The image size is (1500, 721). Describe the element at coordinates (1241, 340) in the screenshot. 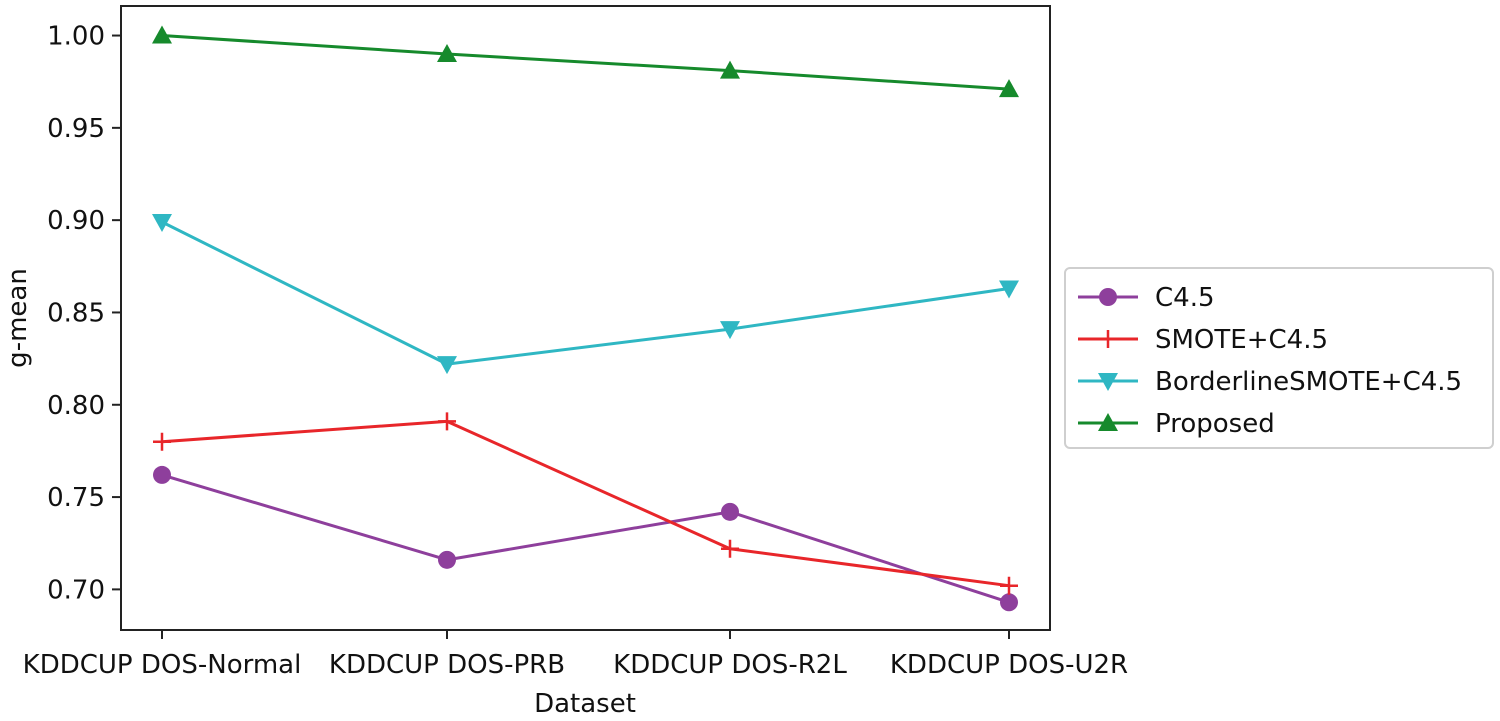

I see `legend-label: SMOTE+C4.5` at that location.